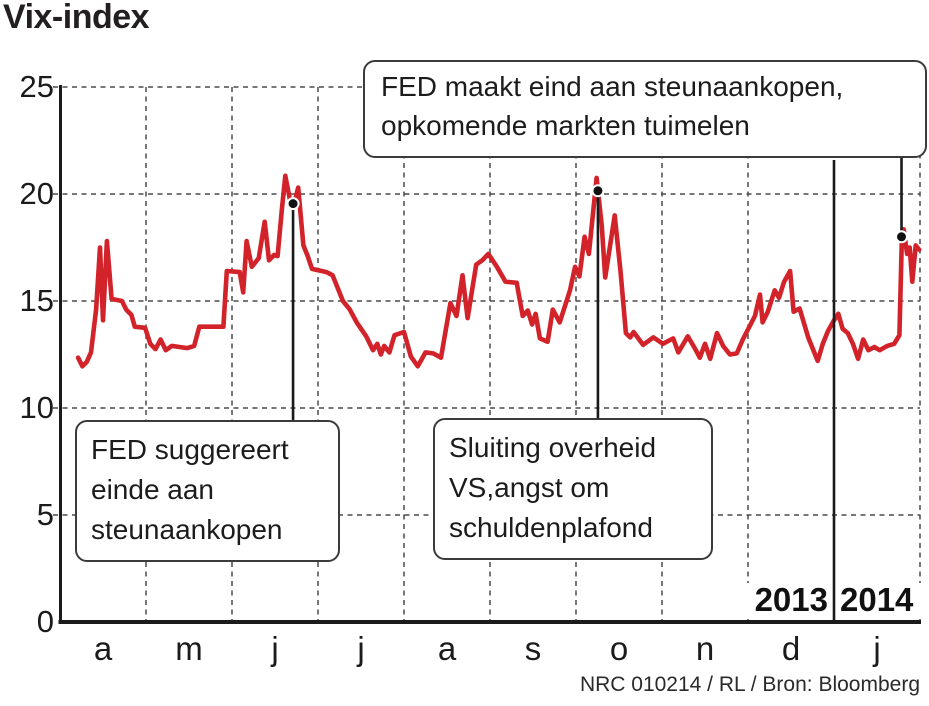 The width and height of the screenshot is (929, 706). Describe the element at coordinates (361, 648) in the screenshot. I see `x-axis-label-month-3: j` at that location.